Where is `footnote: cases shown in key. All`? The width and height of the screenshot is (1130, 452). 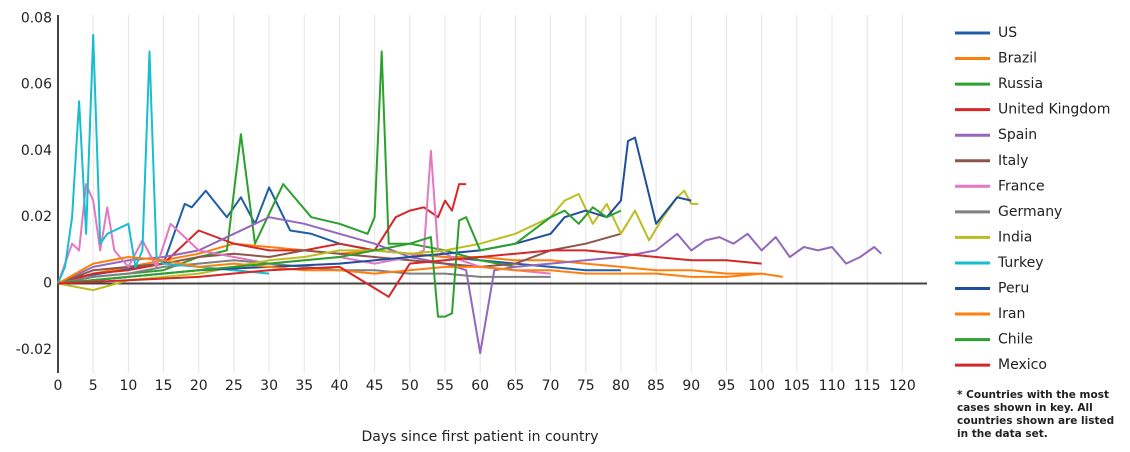 footnote: cases shown in key. All is located at coordinates (1025, 408).